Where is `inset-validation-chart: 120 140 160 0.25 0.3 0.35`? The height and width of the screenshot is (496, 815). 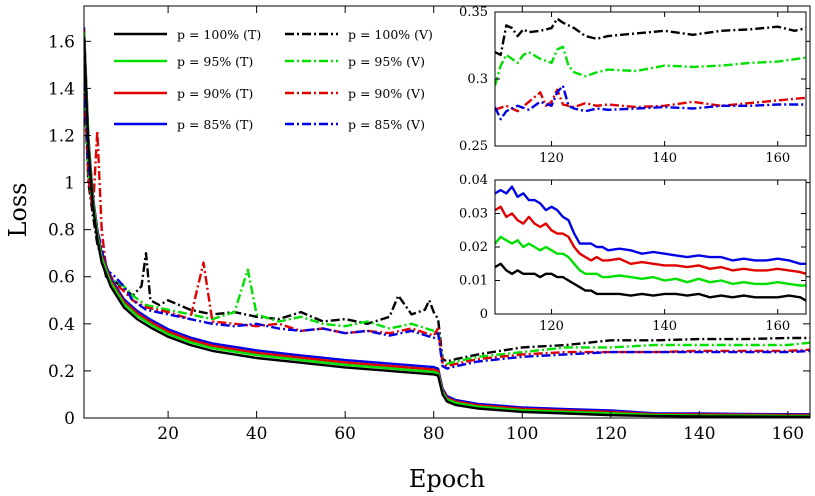
inset-validation-chart: 120 140 160 0.25 0.3 0.35 is located at coordinates (633, 85).